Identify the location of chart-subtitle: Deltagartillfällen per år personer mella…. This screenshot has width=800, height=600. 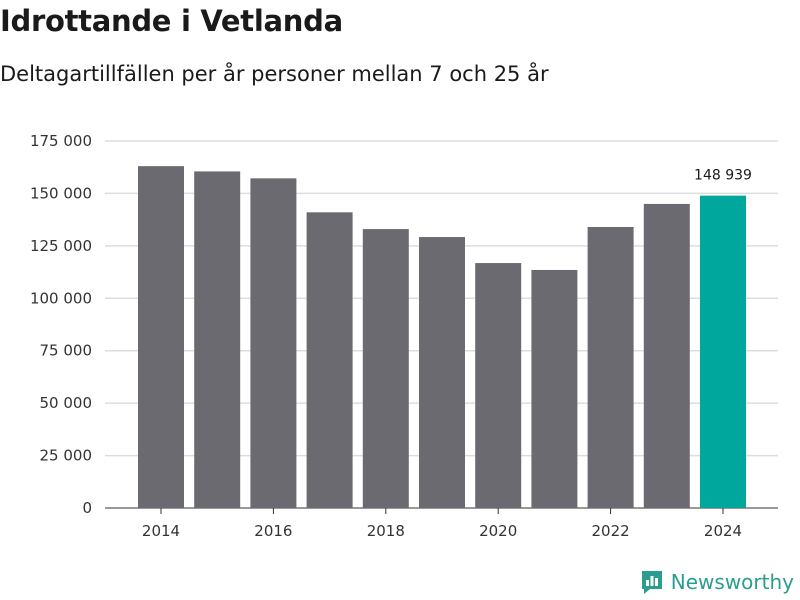
(274, 74).